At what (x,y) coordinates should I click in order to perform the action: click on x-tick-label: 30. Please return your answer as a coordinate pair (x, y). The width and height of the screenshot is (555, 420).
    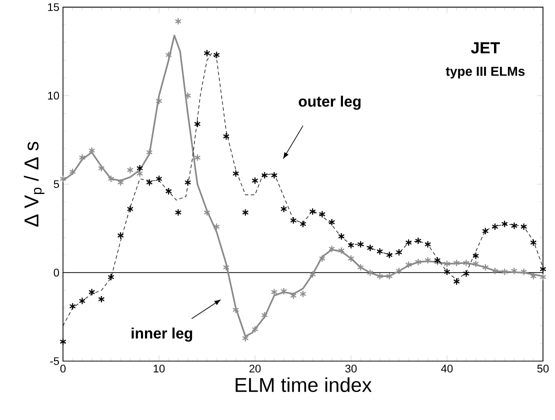
    Looking at the image, I should click on (351, 368).